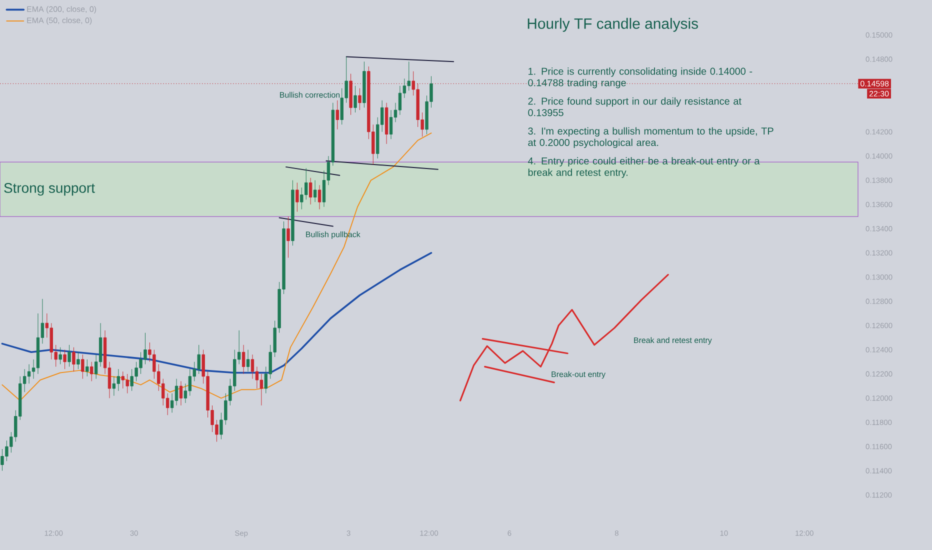  What do you see at coordinates (644, 167) in the screenshot?
I see `annotation: 4. Entry price could either be a break-out entry or a break and retest entry.` at bounding box center [644, 167].